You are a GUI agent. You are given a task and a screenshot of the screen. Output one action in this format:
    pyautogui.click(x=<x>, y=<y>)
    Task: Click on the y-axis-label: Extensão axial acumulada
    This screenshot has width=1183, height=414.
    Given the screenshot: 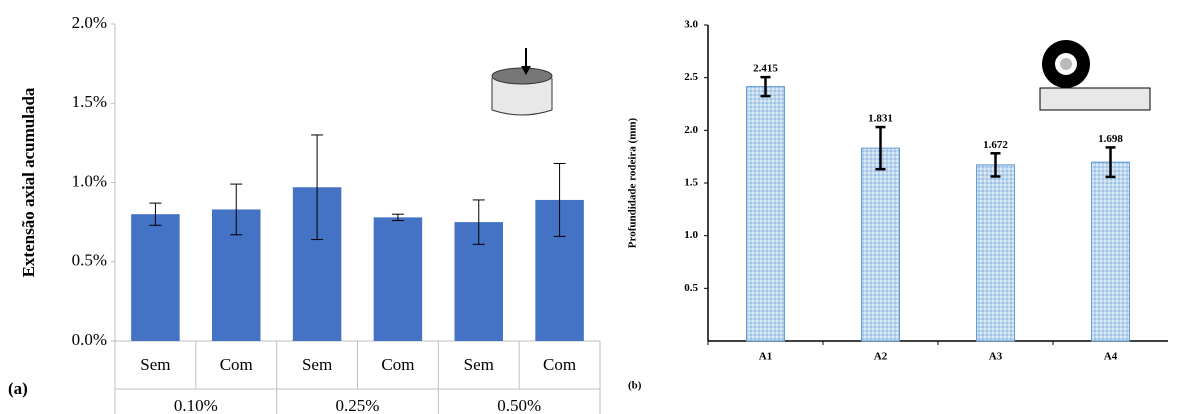 What is the action you would take?
    pyautogui.click(x=28, y=182)
    